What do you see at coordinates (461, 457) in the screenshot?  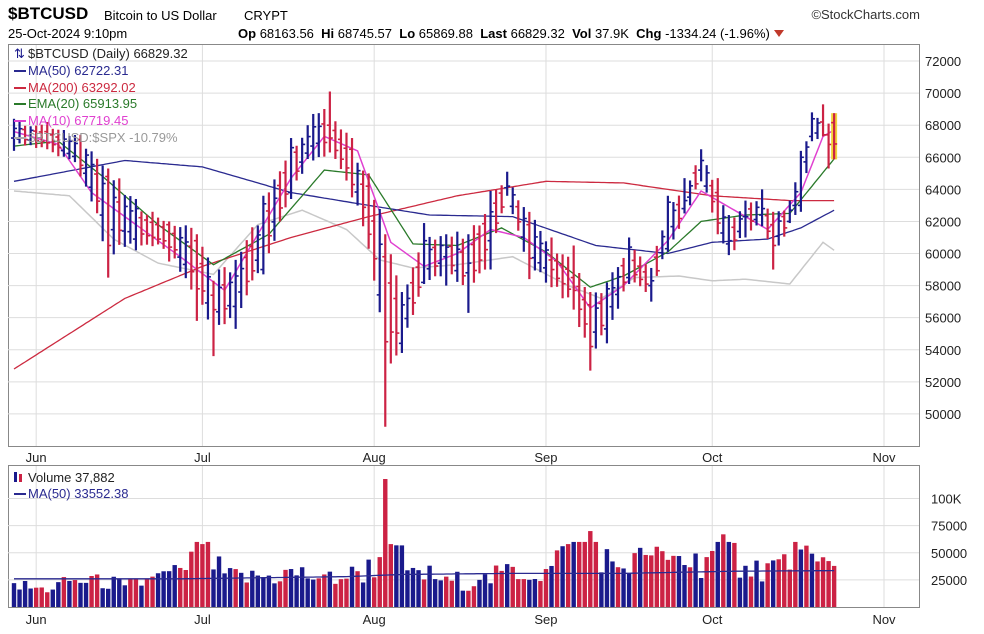 I see `price-date-labels: Jun Jul Aug Sep Oct Nov` at bounding box center [461, 457].